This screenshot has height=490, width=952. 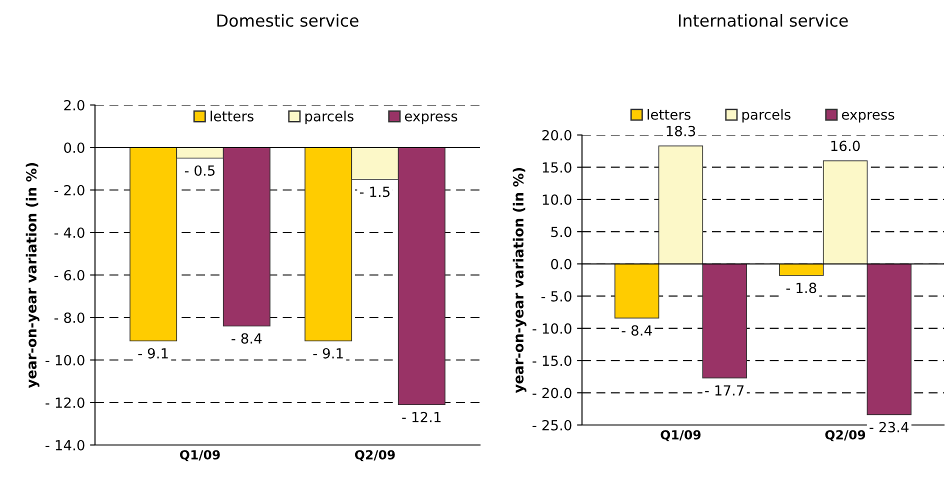 I want to click on y-tick-label: - 20.0, so click(x=552, y=393).